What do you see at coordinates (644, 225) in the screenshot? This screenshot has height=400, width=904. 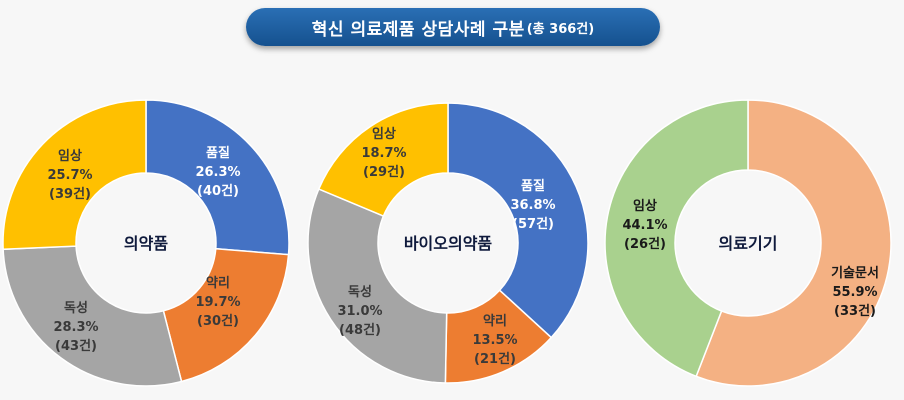 I see `slice-label: 임상 44.1% (26건)` at bounding box center [644, 225].